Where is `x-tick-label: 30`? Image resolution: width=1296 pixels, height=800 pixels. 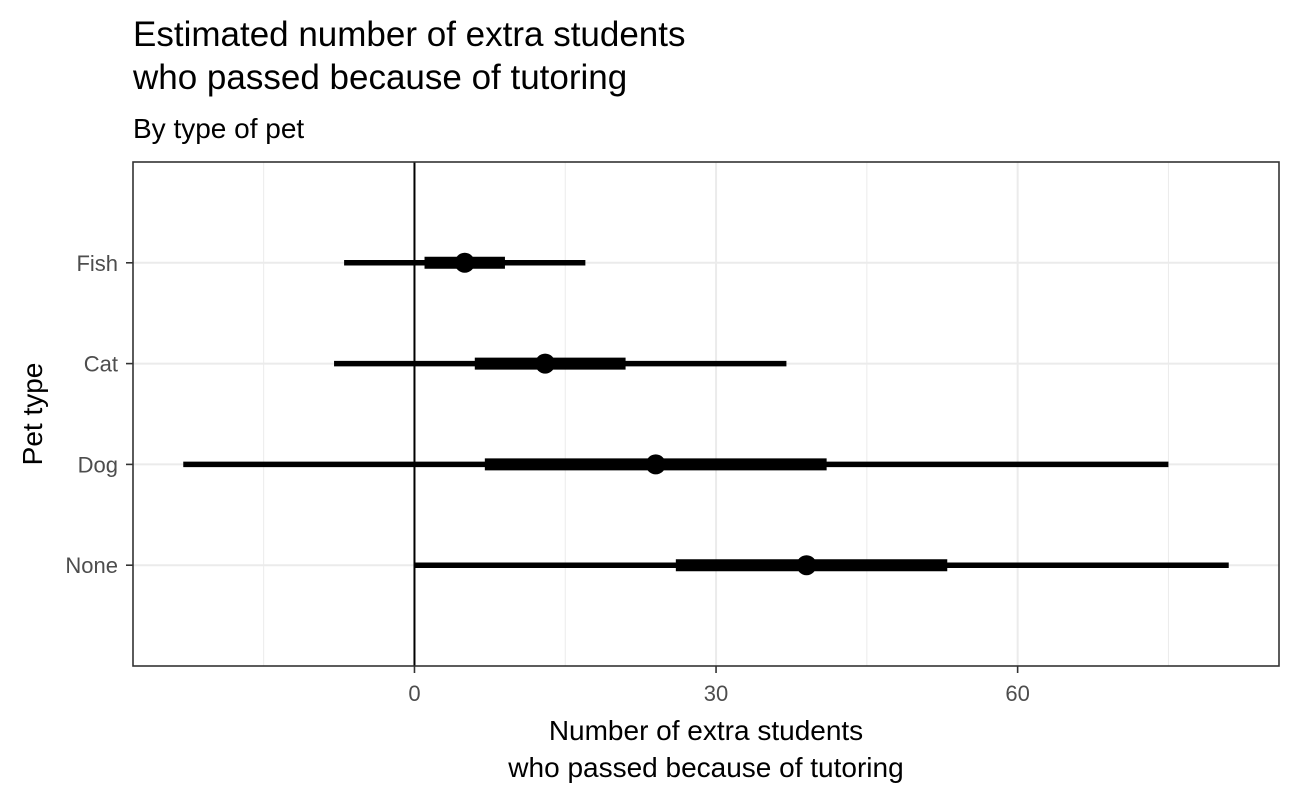 x-tick-label: 30 is located at coordinates (716, 693).